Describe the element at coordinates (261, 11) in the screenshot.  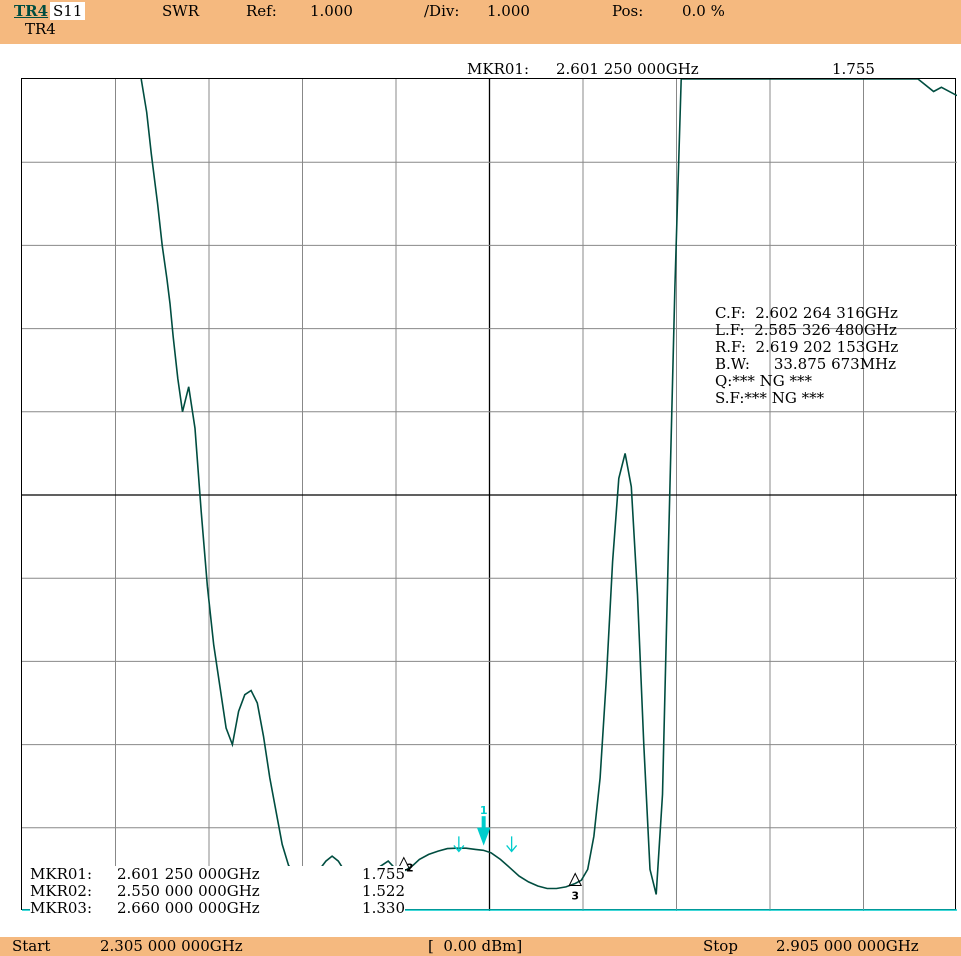
I see `ref-label: Ref:` at that location.